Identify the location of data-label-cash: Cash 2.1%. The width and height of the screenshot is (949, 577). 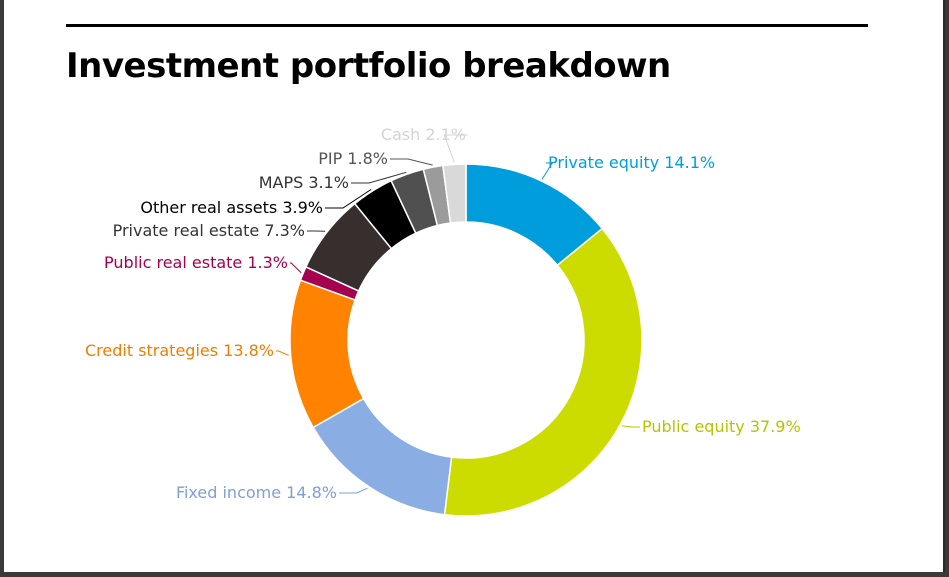
(423, 134).